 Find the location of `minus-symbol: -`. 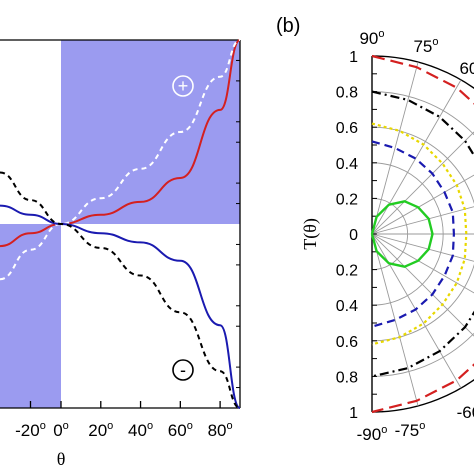

minus-symbol: - is located at coordinates (183, 370).